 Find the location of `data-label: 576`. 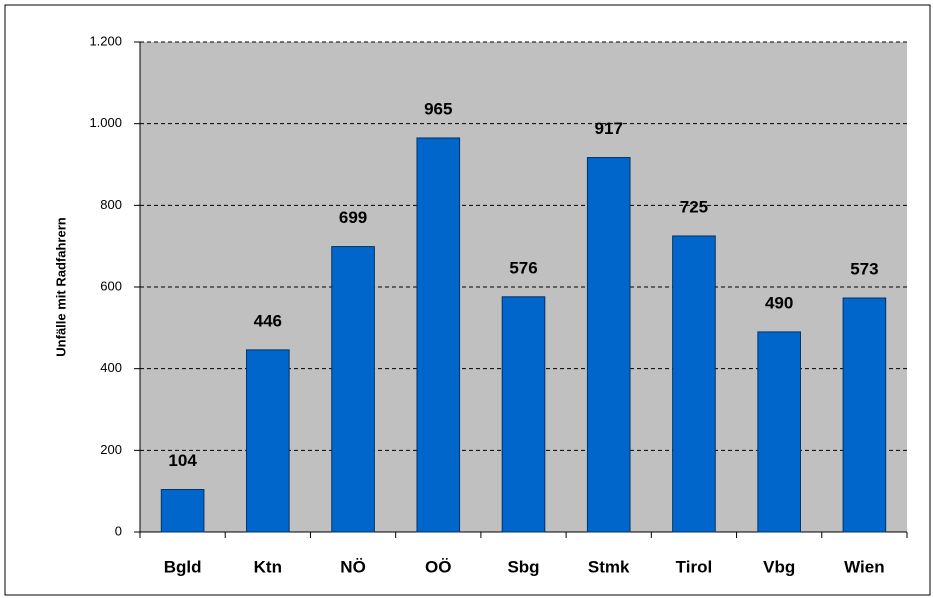

data-label: 576 is located at coordinates (523, 267).